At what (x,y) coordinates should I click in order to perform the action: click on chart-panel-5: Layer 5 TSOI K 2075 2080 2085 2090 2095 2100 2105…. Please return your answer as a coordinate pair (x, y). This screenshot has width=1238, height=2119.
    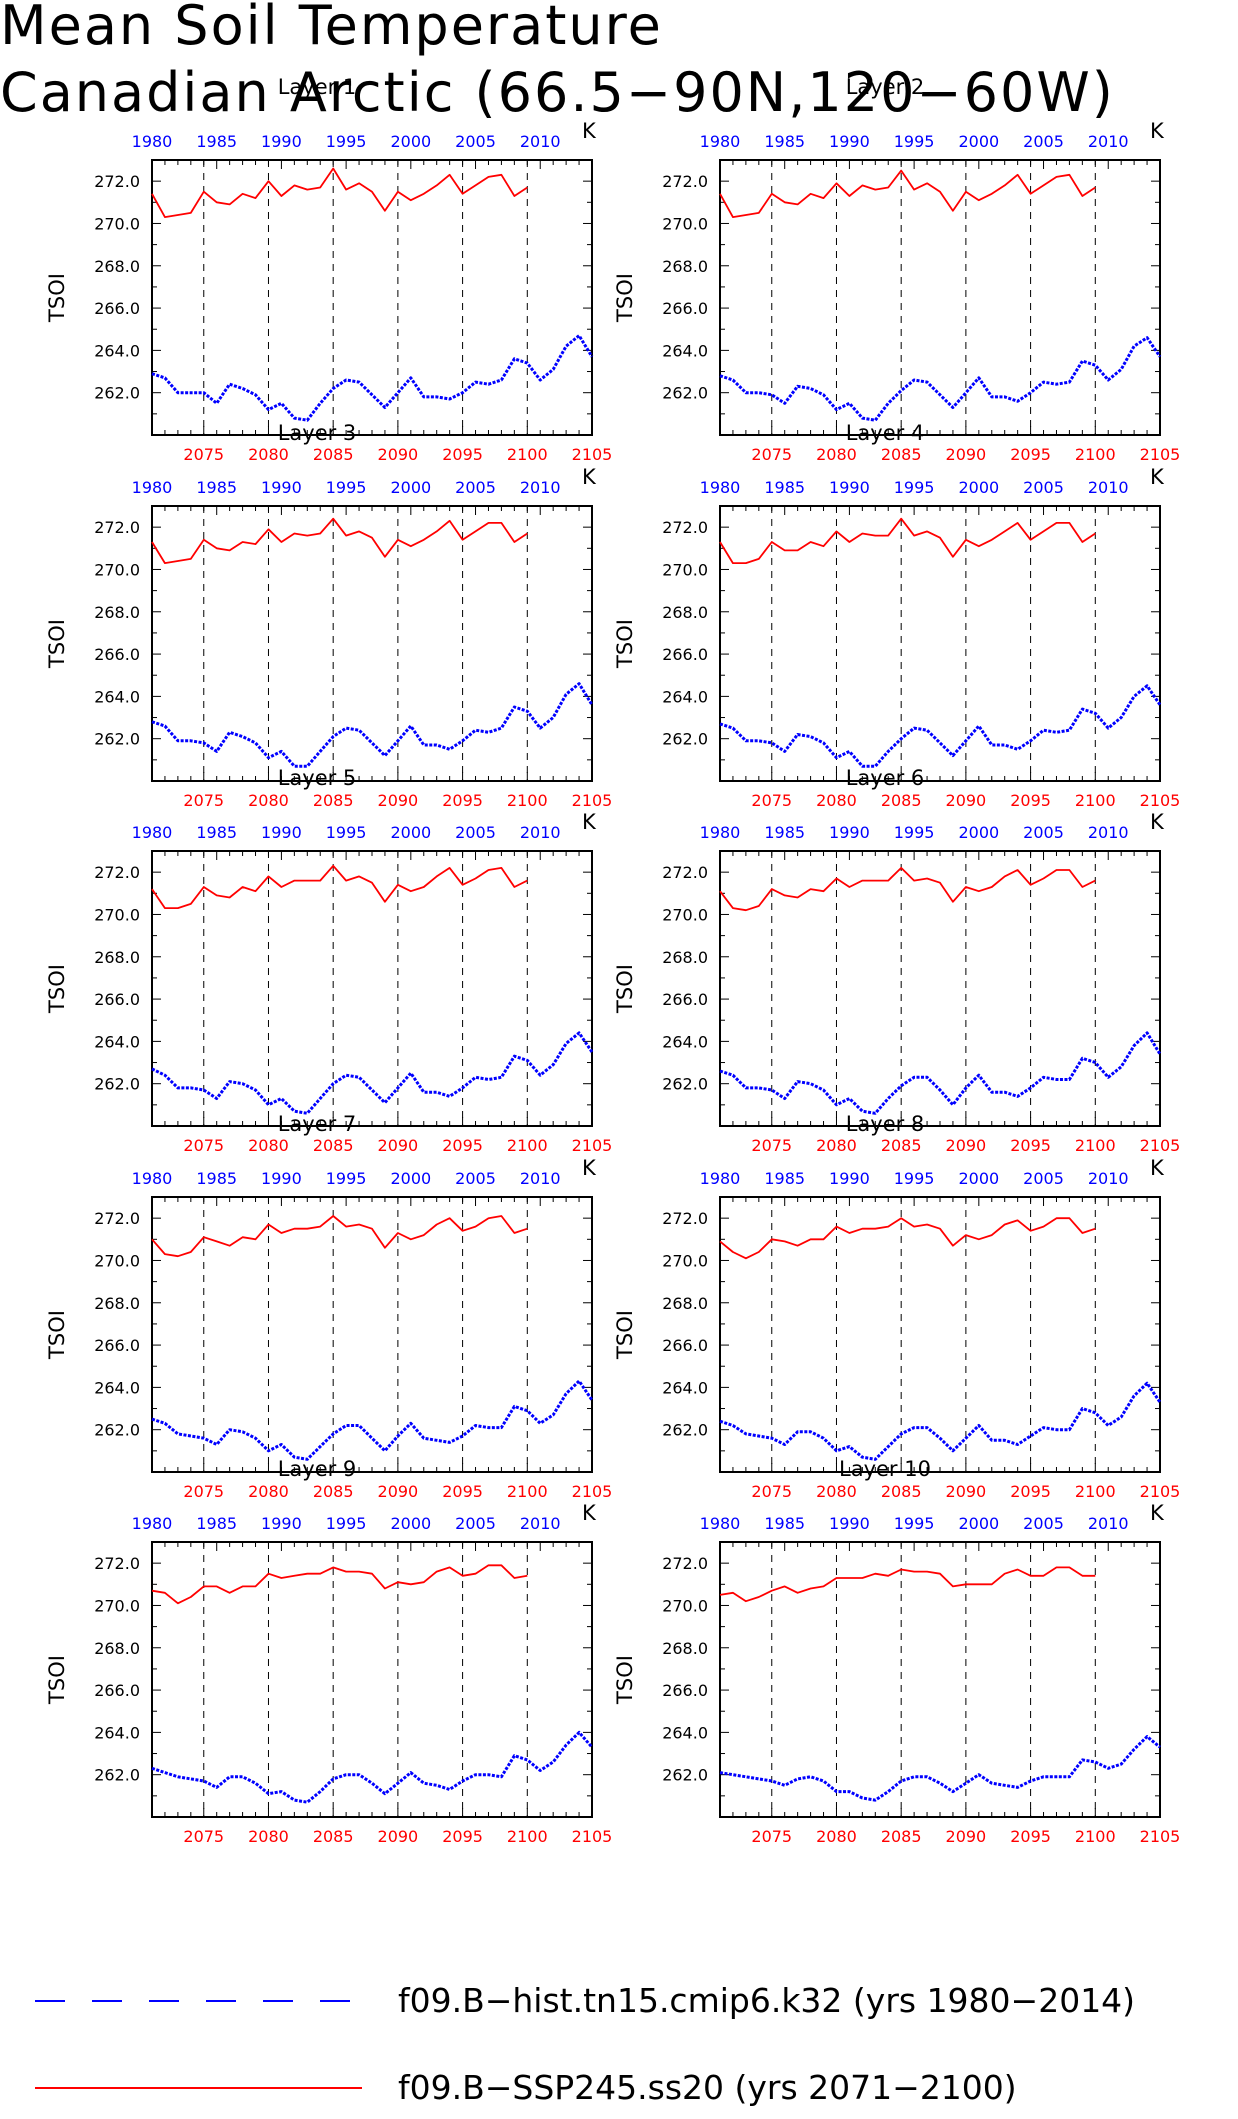
    Looking at the image, I should click on (328, 960).